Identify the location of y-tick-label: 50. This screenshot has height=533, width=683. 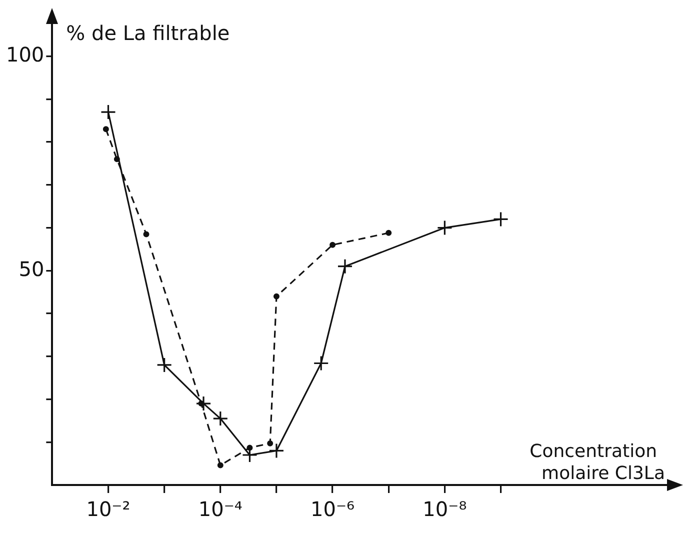
(31, 268).